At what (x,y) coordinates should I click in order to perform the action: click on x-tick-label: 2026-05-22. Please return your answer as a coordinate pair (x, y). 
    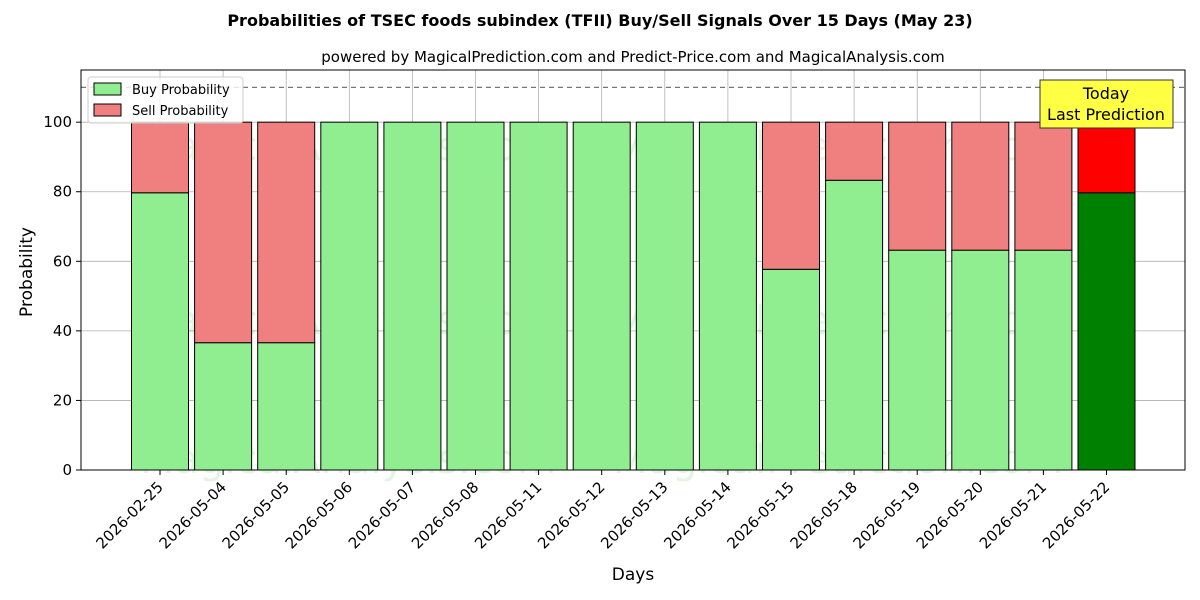
    Looking at the image, I should click on (1076, 515).